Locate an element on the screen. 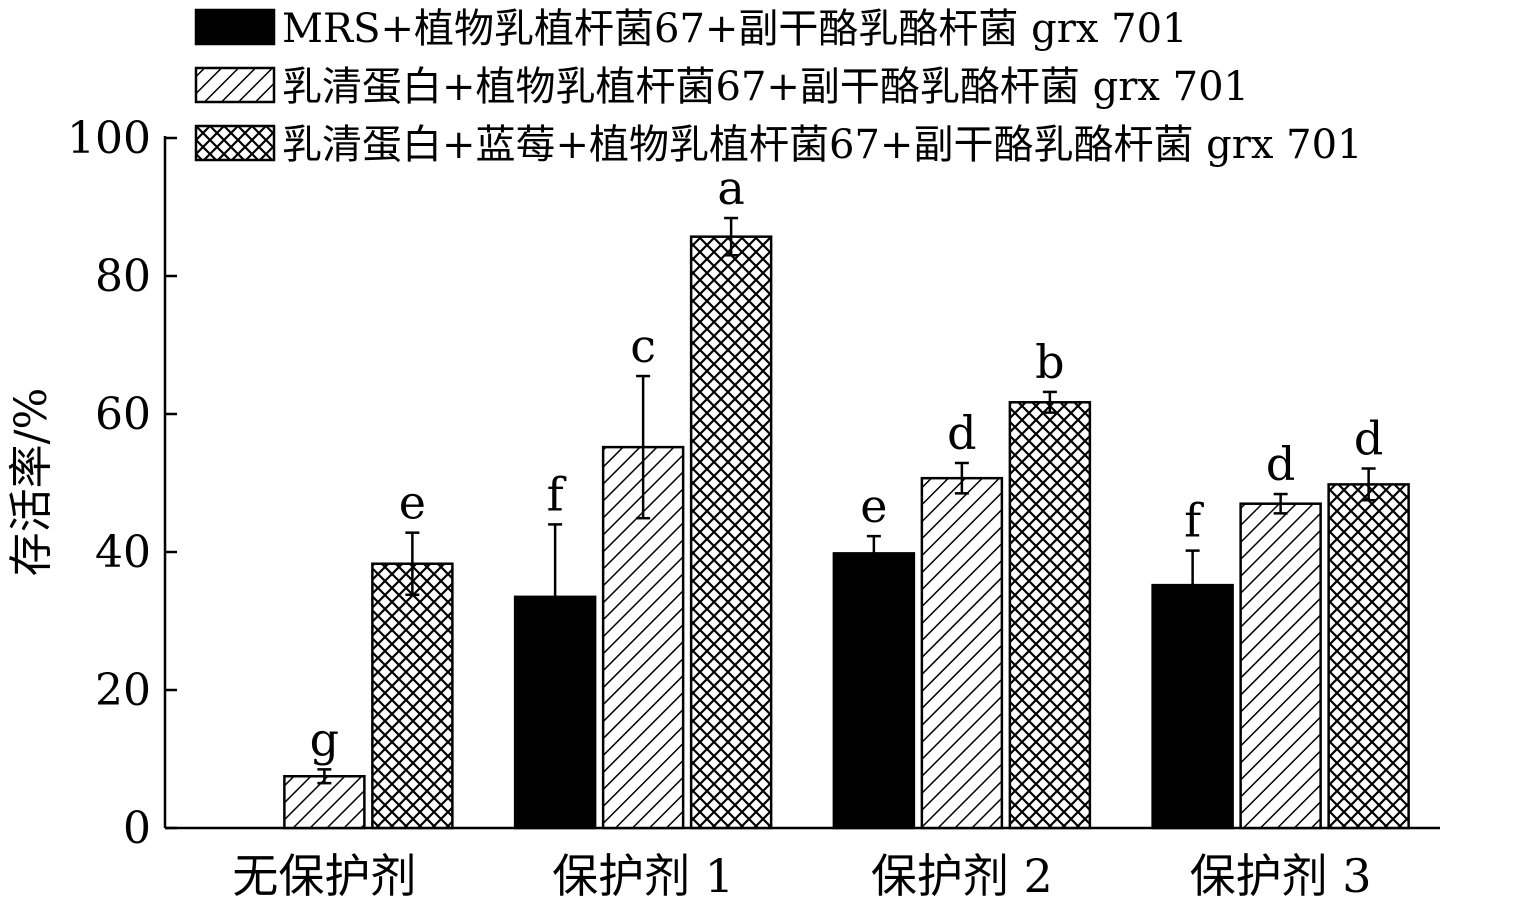 This screenshot has width=1530, height=902. significance-letter: c is located at coordinates (643, 346).